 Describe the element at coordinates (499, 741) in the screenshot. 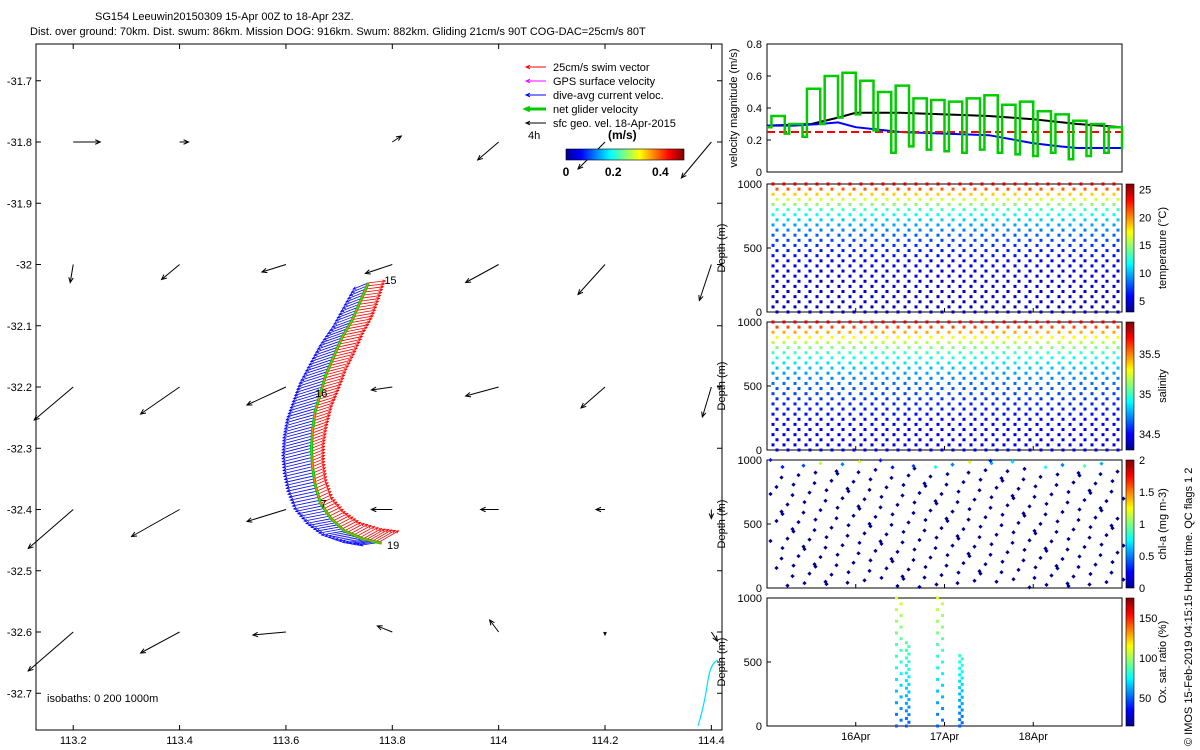

I see `map-x-tick-label: 114` at that location.